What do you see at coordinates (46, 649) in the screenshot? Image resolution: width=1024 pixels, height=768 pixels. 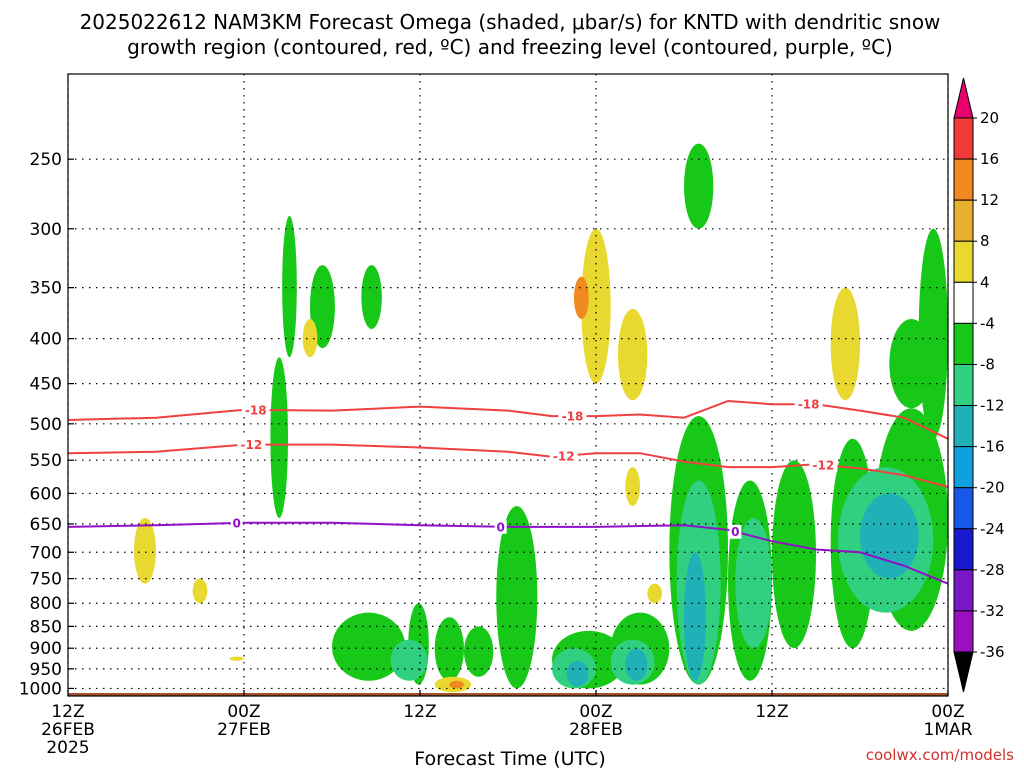 I see `ytick-label-900: 900` at bounding box center [46, 649].